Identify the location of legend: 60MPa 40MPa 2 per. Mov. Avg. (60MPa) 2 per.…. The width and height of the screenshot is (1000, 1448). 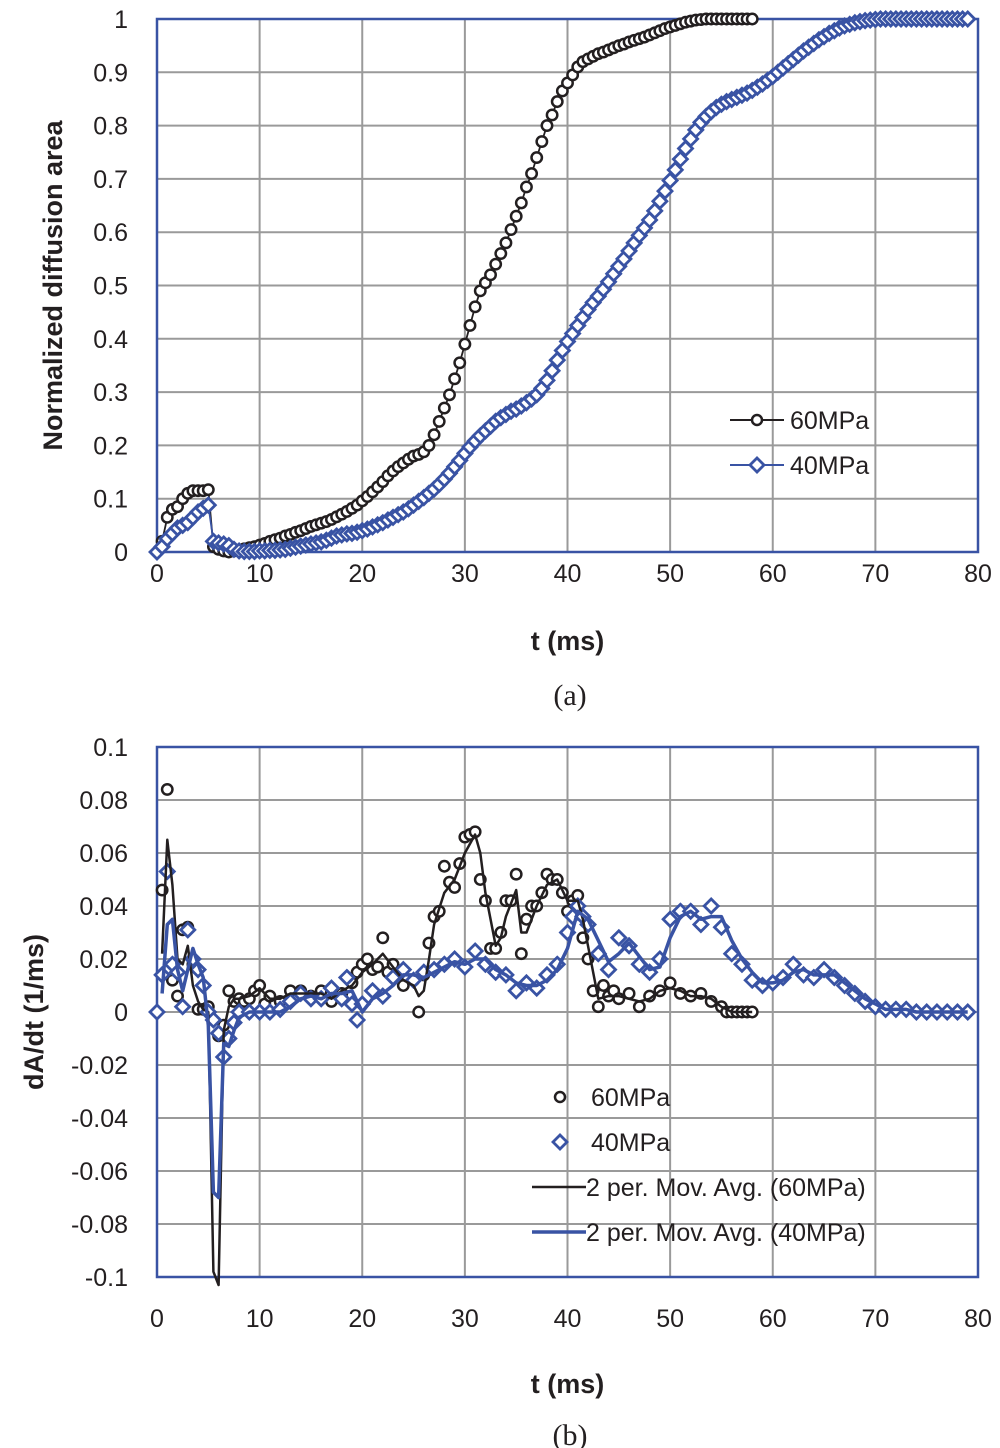
(699, 1165).